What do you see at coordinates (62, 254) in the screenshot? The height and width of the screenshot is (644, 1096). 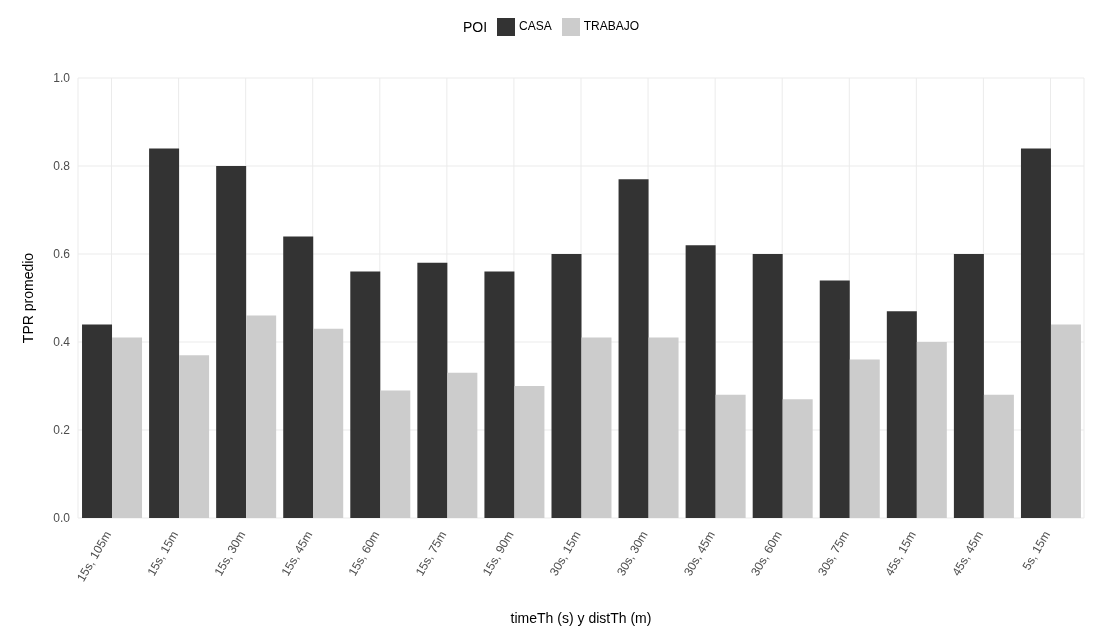 I see `y-tick-label: 0.6` at bounding box center [62, 254].